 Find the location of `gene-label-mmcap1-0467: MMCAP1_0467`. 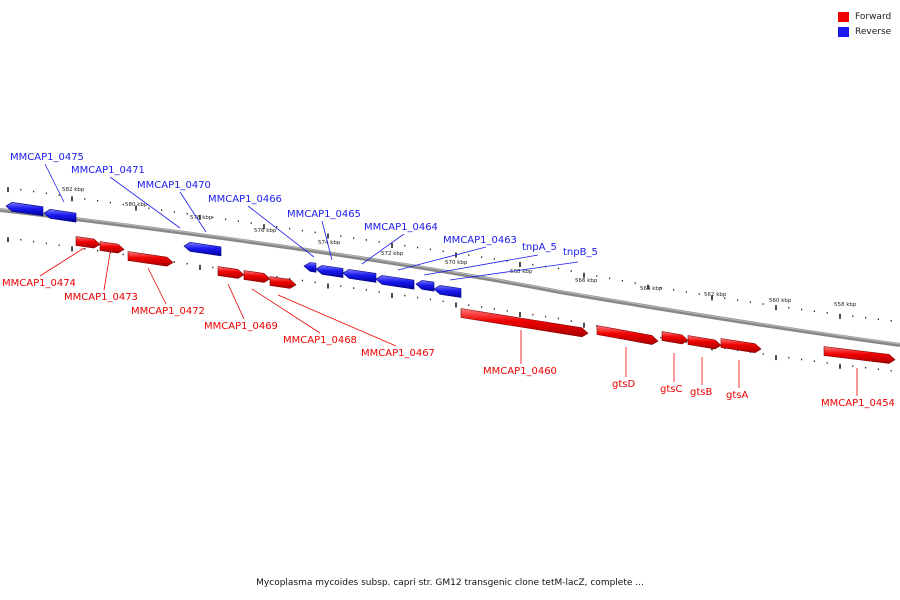

gene-label-mmcap1-0467: MMCAP1_0467 is located at coordinates (398, 353).